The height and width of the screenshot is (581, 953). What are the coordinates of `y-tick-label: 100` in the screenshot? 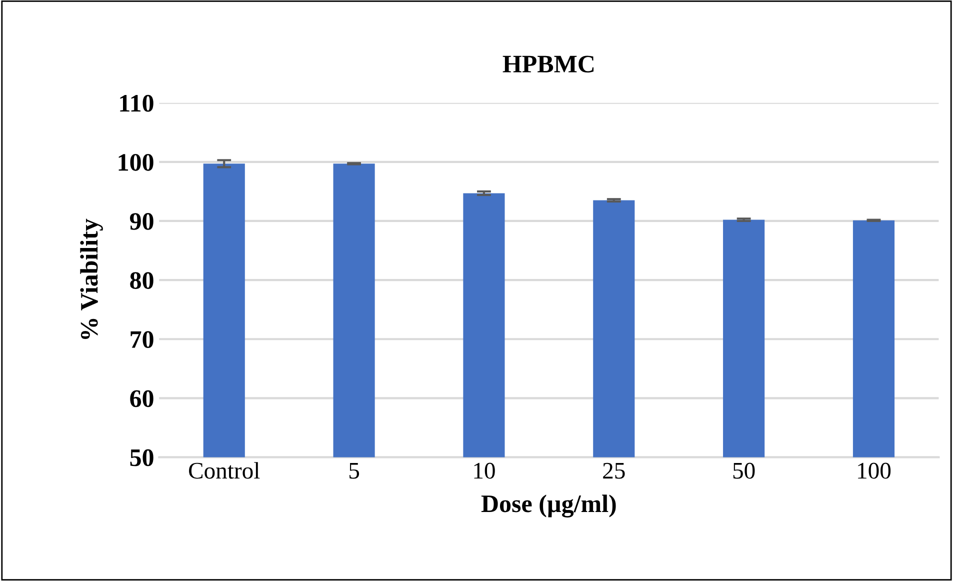 It's located at (136, 162).